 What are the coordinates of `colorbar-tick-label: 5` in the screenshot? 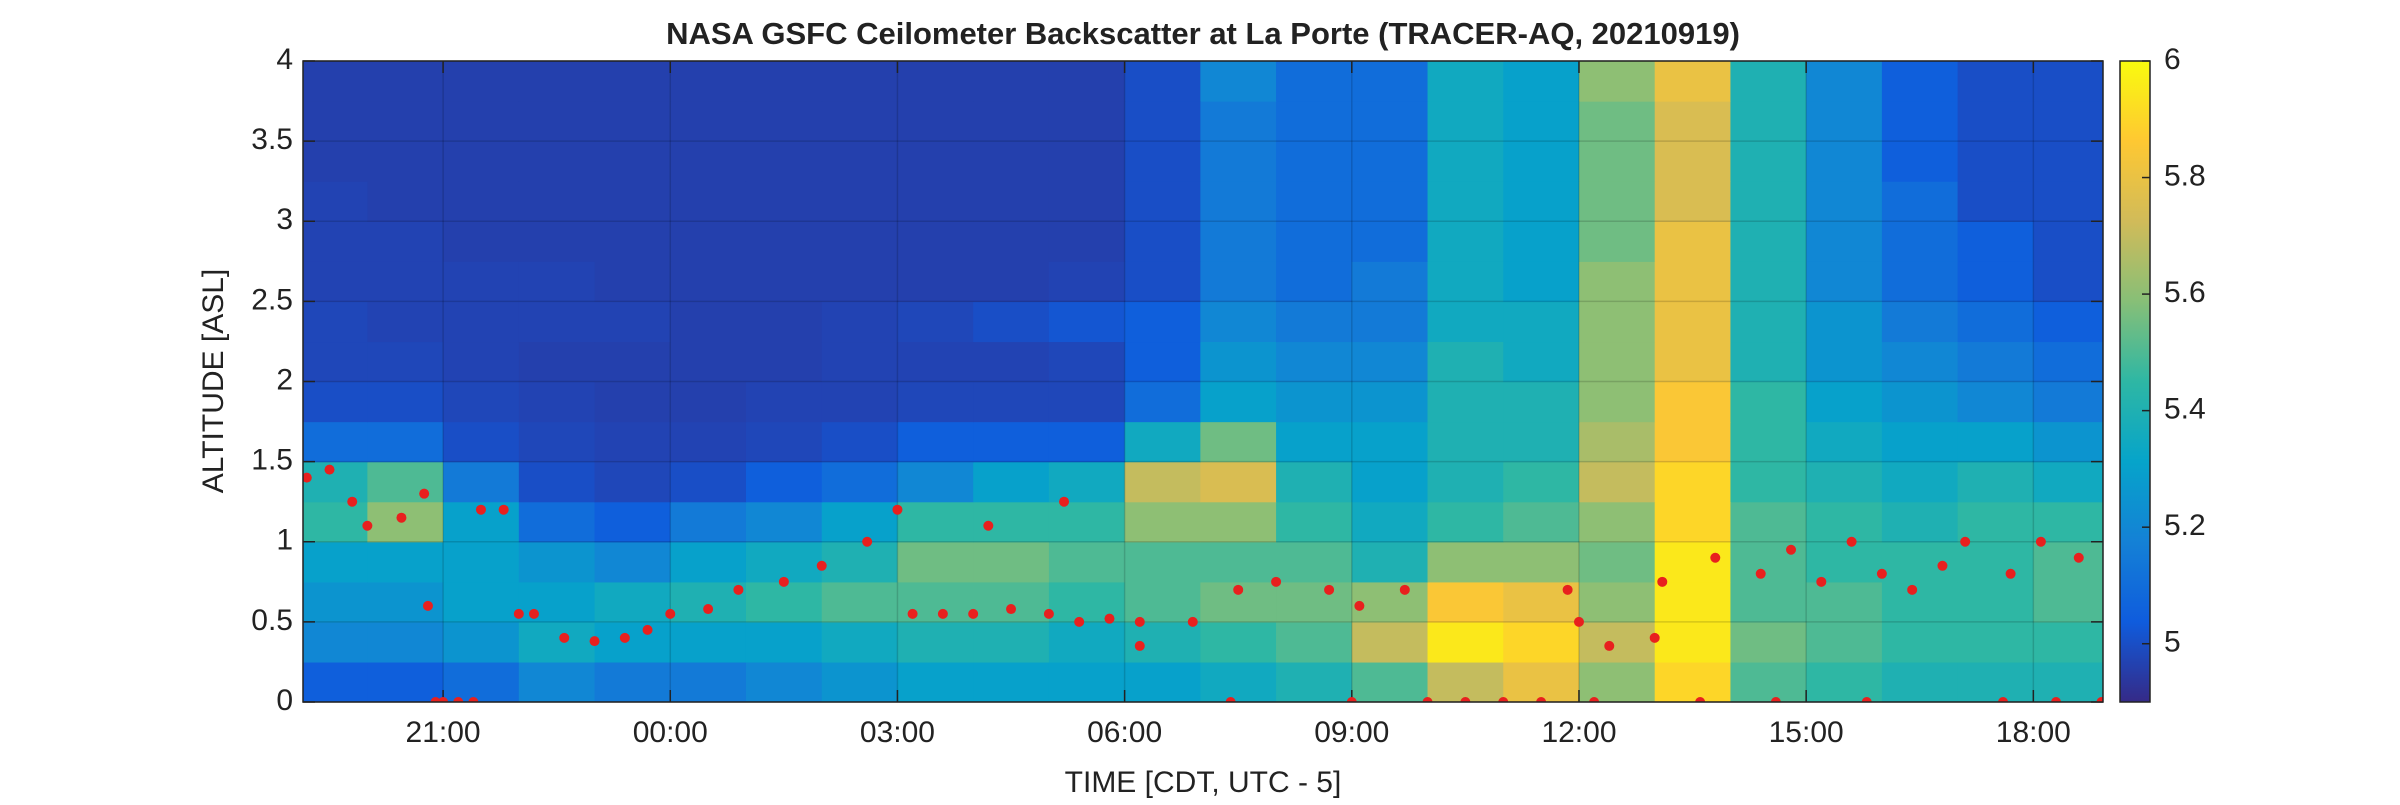 It's located at (2172, 642).